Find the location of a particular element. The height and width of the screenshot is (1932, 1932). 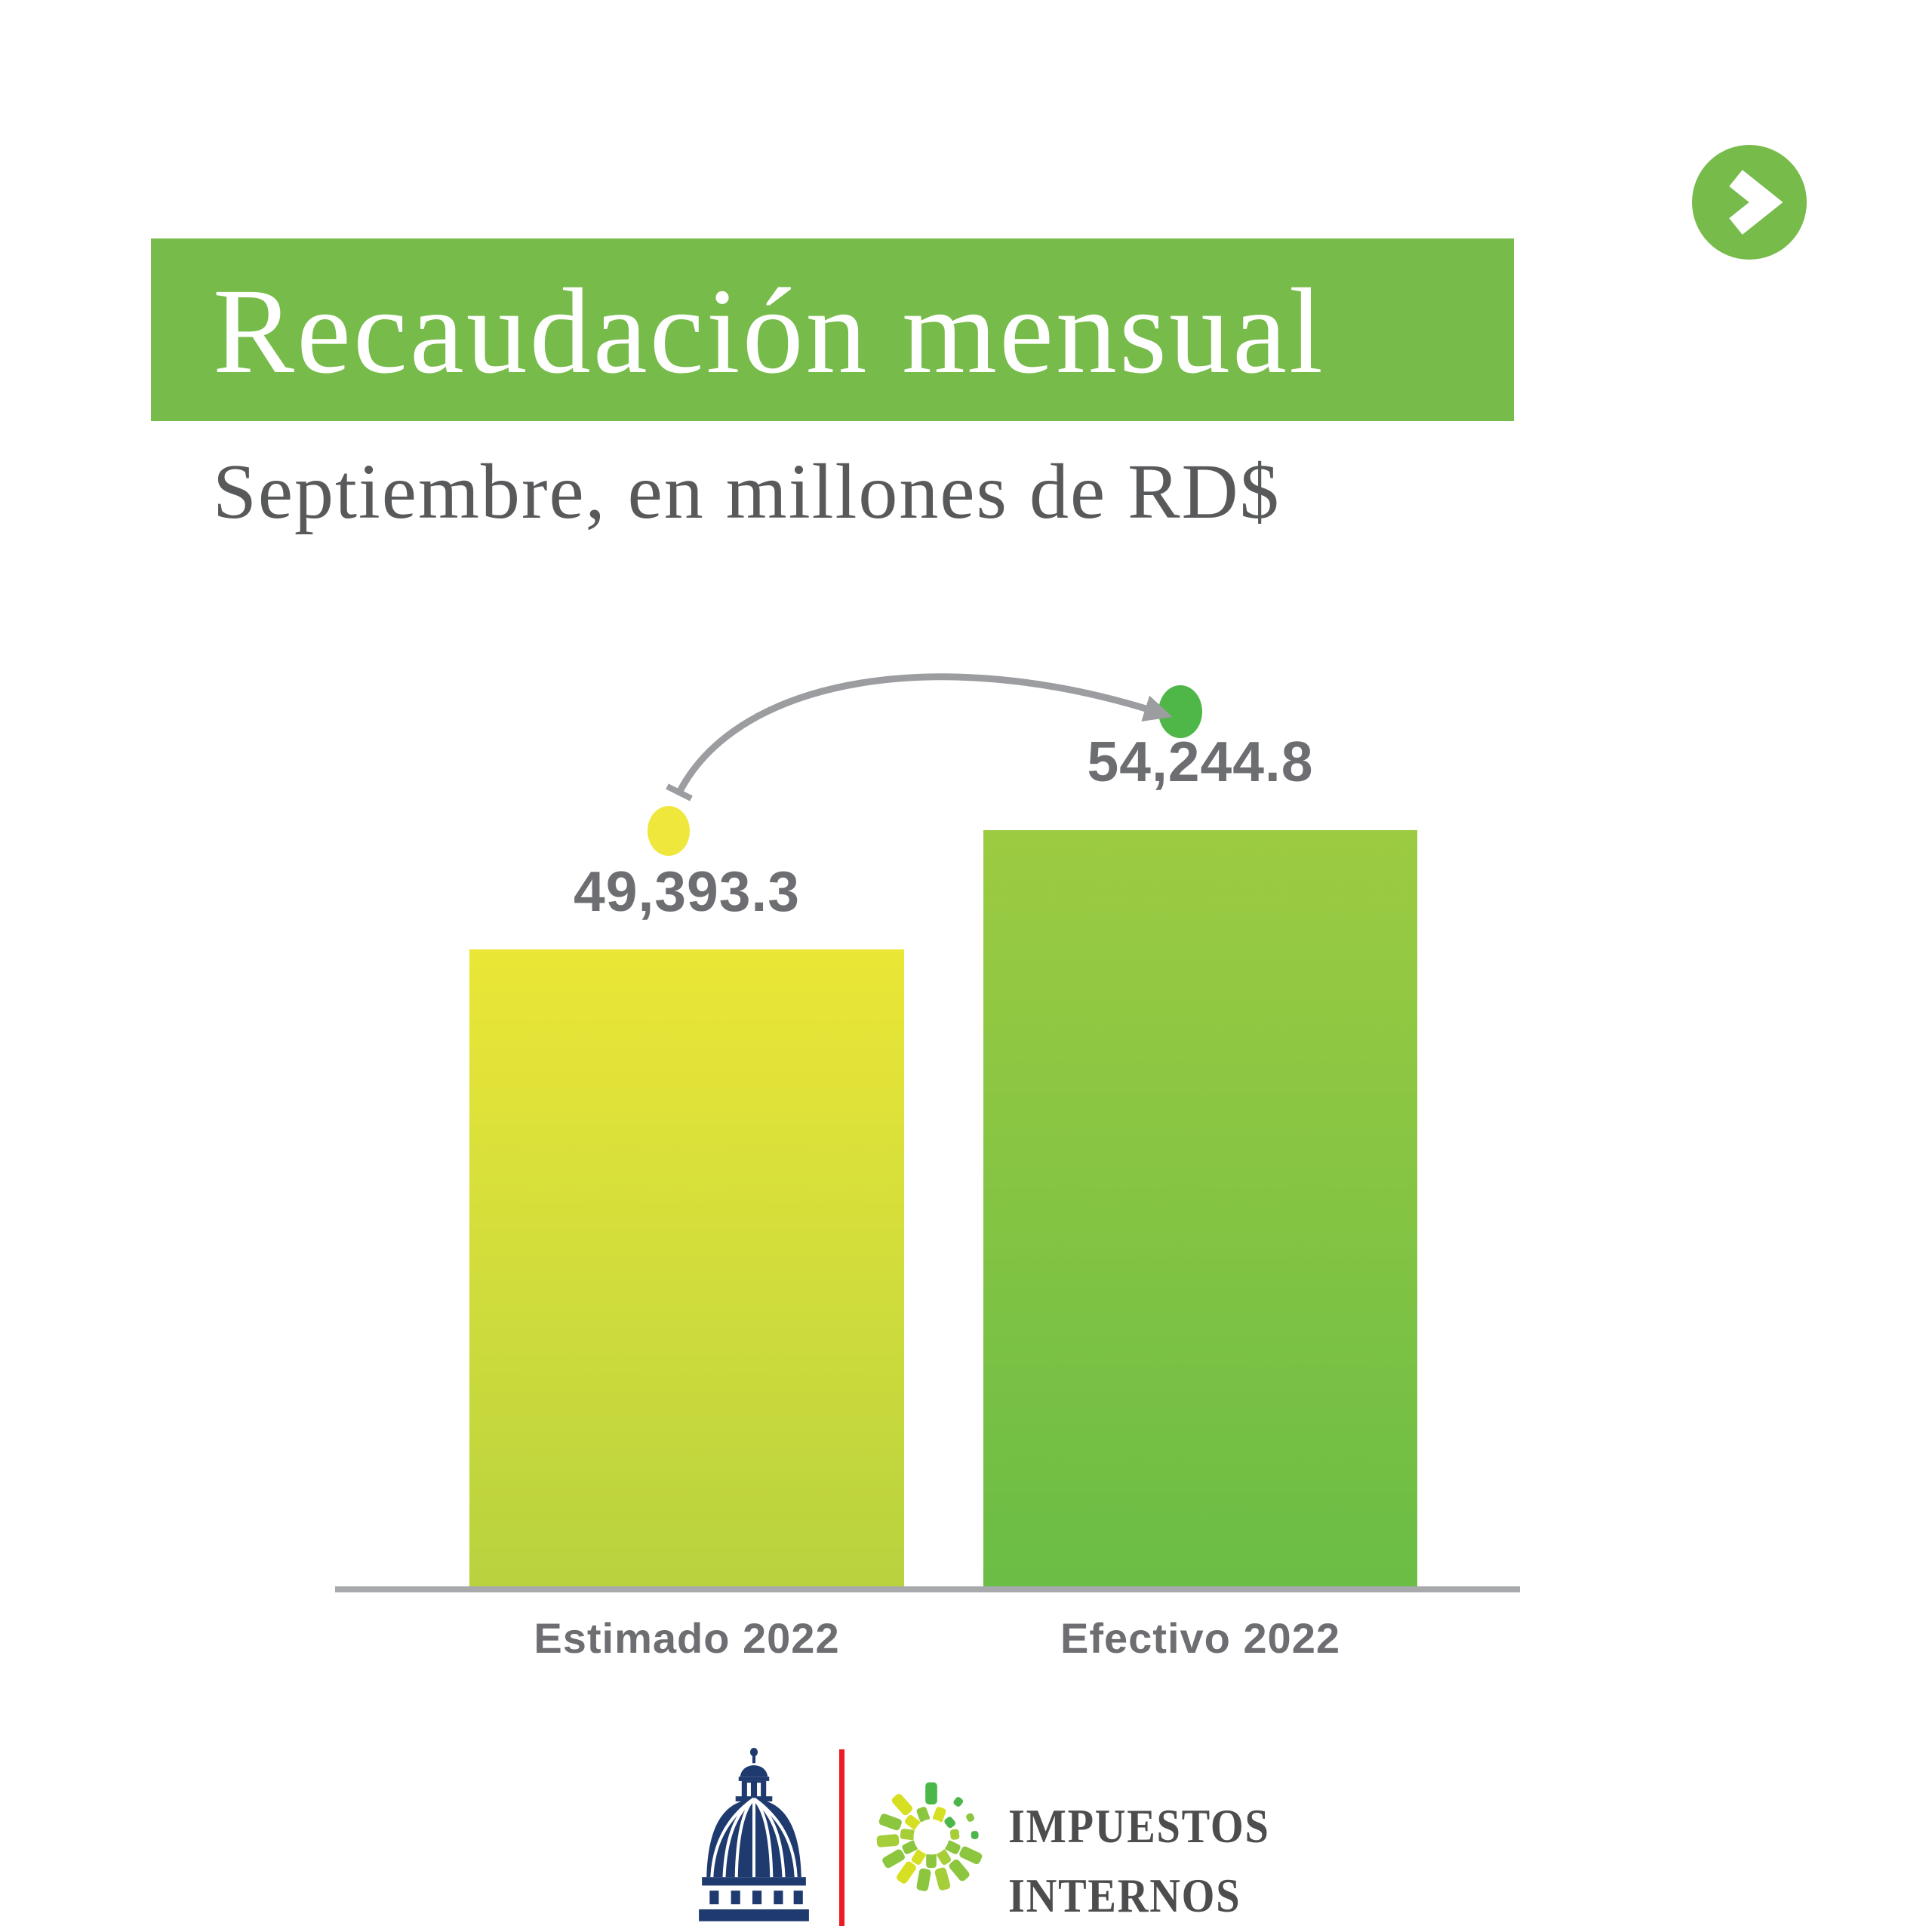

bar-estimado-2022 is located at coordinates (686, 1269).